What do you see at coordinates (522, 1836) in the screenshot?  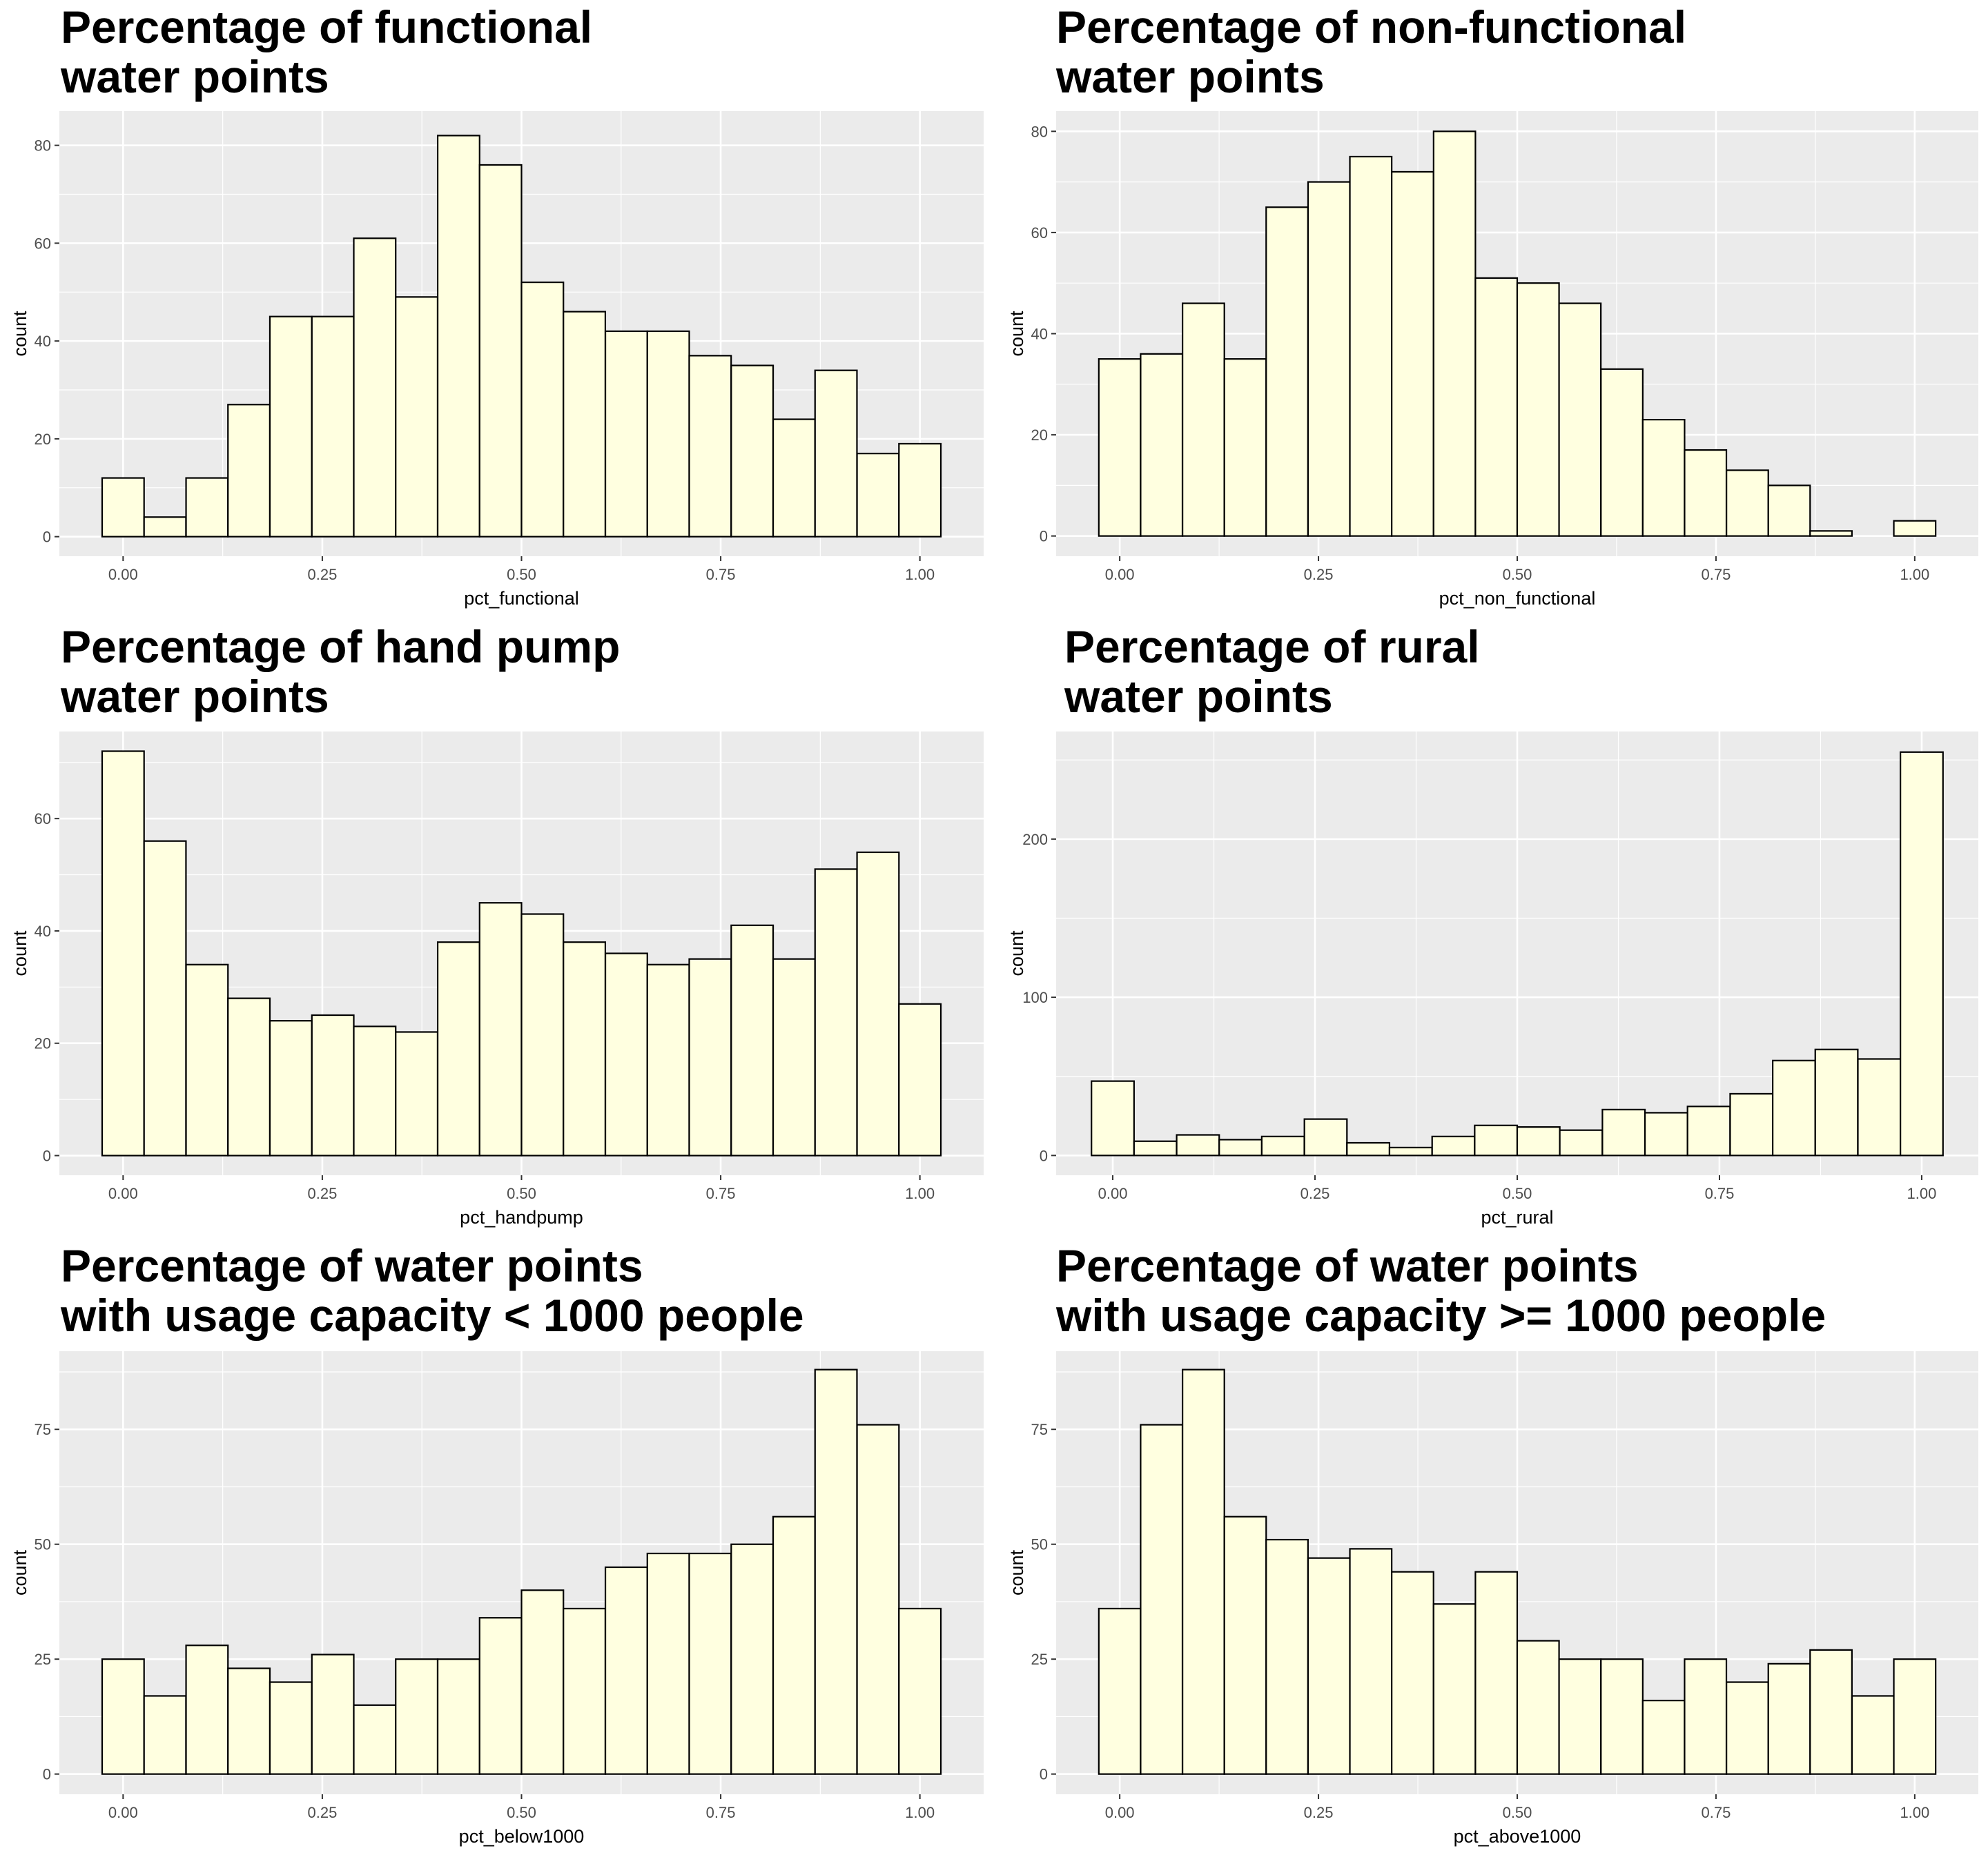 I see `x-axis-label: pct_below1000` at bounding box center [522, 1836].